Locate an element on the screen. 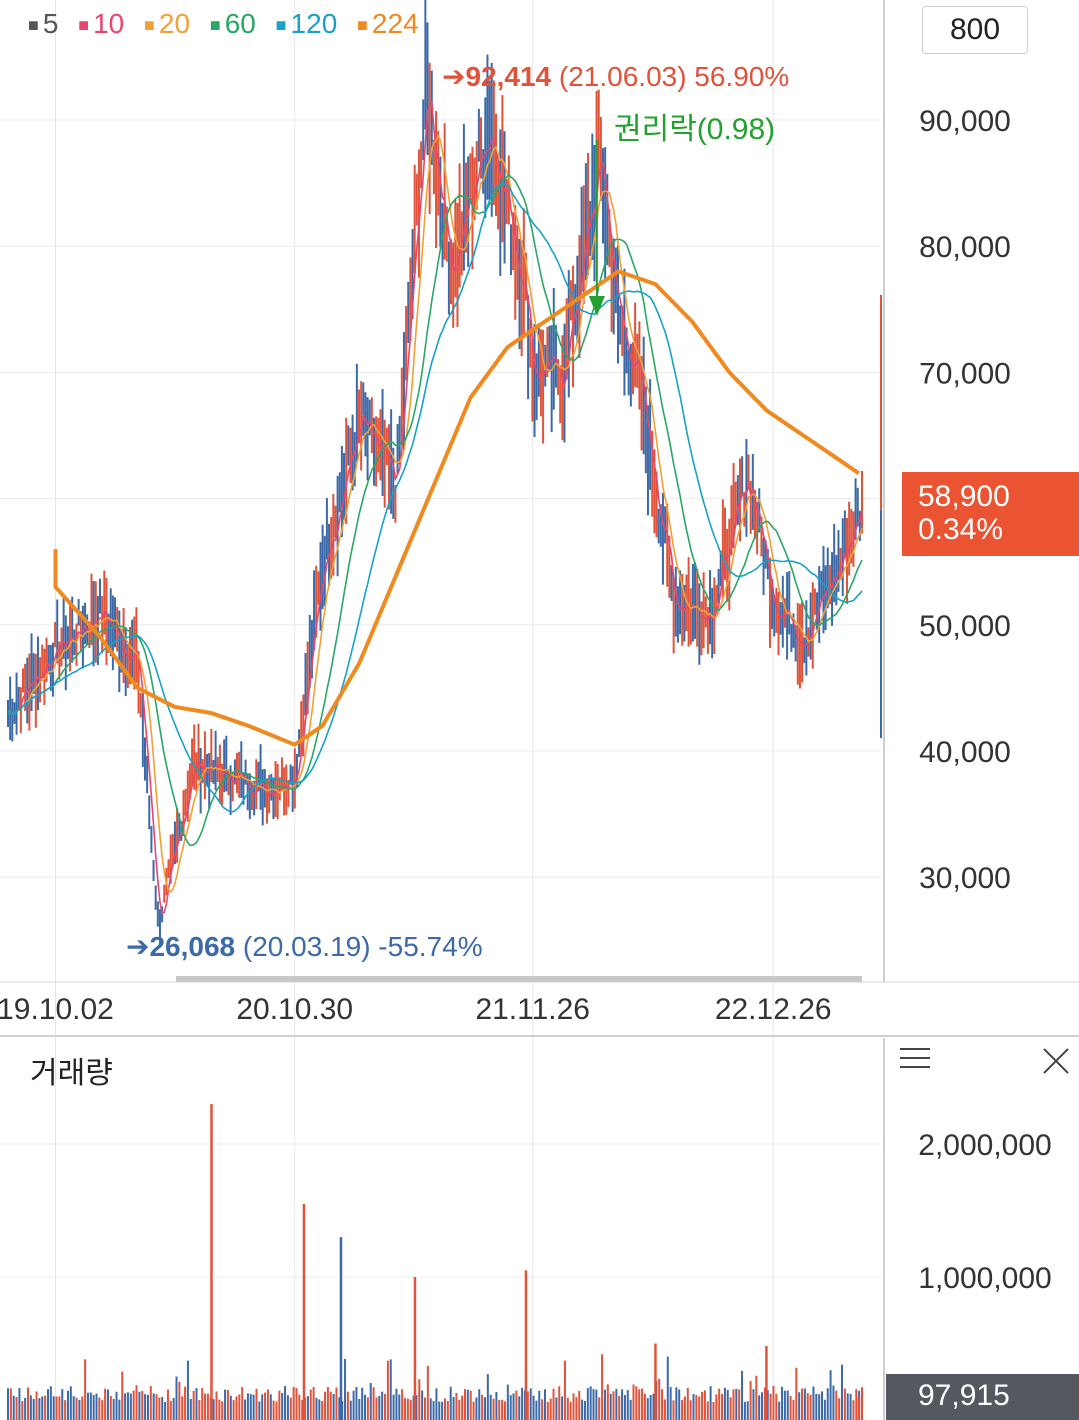 The height and width of the screenshot is (1420, 1079). current-volume-tag: 97,915 is located at coordinates (982, 1397).